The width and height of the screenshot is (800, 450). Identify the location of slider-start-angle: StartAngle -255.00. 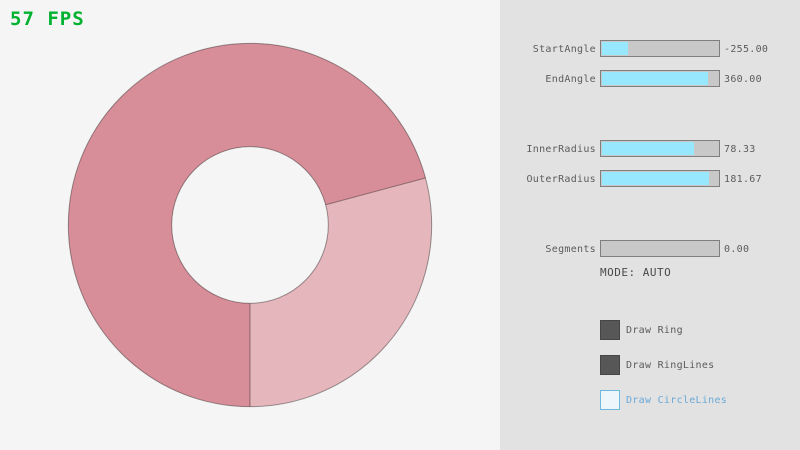
(650, 48).